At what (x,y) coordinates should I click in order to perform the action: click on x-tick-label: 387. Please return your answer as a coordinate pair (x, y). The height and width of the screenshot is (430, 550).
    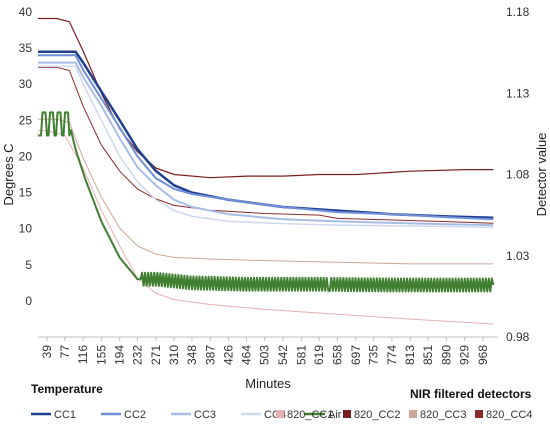
    Looking at the image, I should click on (210, 355).